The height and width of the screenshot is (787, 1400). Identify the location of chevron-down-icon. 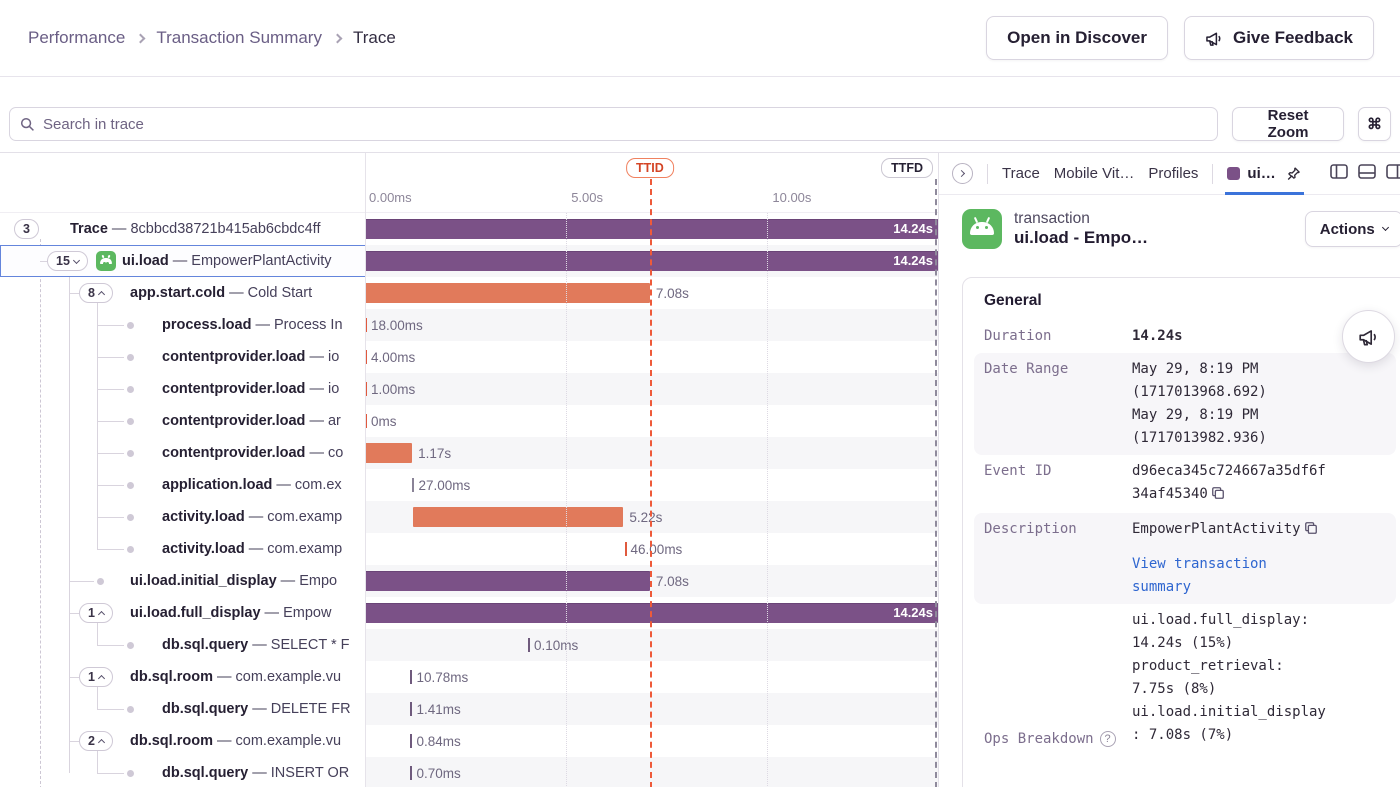
(1385, 227).